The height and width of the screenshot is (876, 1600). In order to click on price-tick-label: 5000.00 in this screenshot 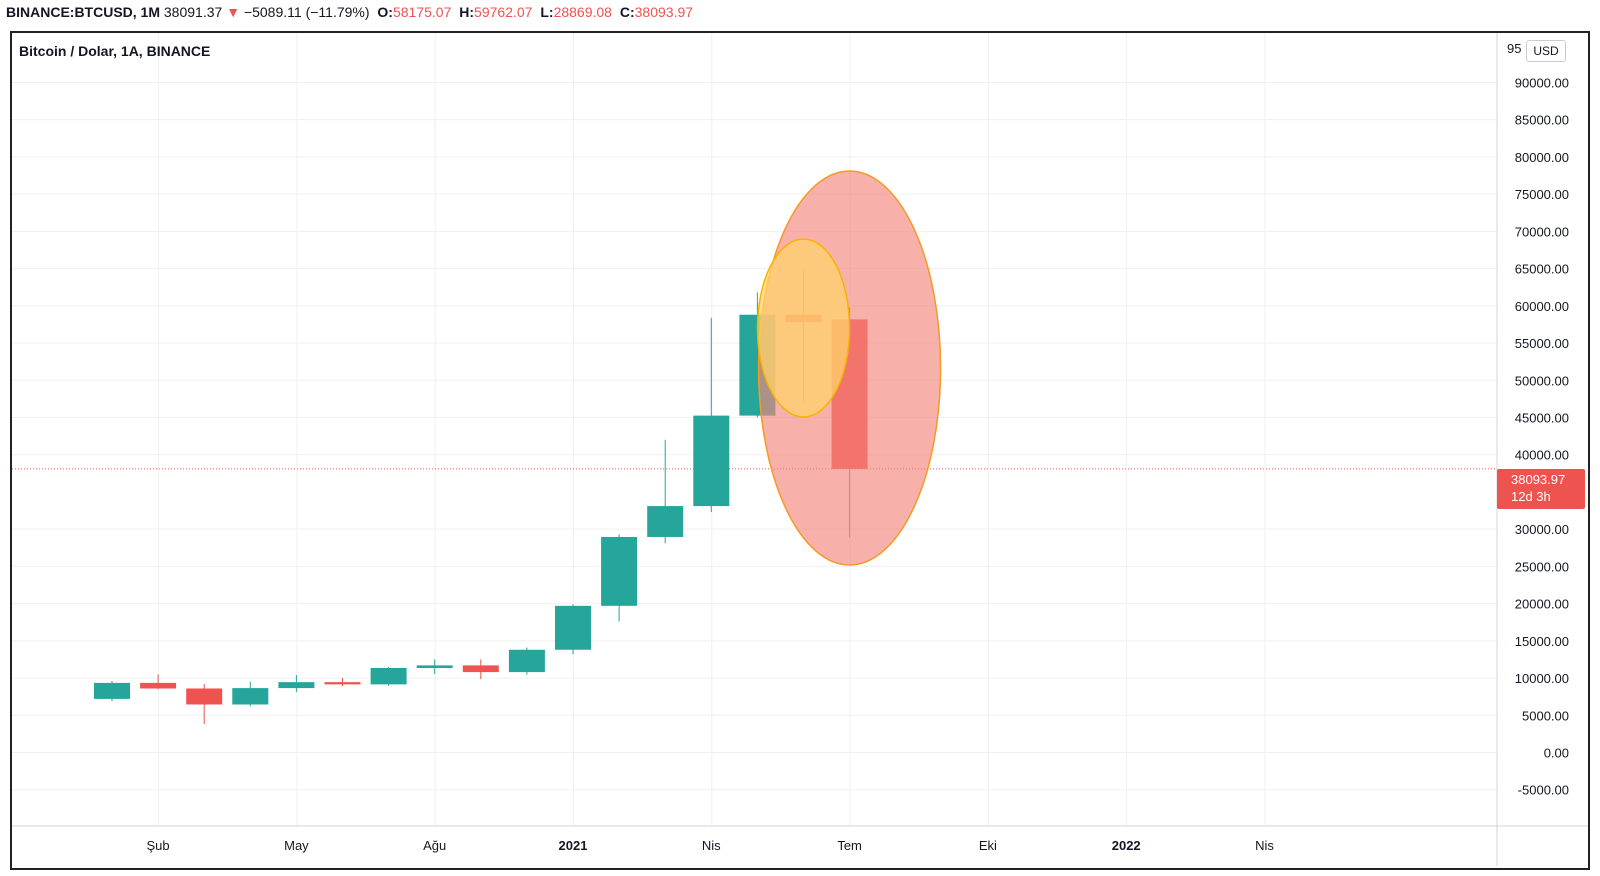, I will do `click(1545, 715)`.